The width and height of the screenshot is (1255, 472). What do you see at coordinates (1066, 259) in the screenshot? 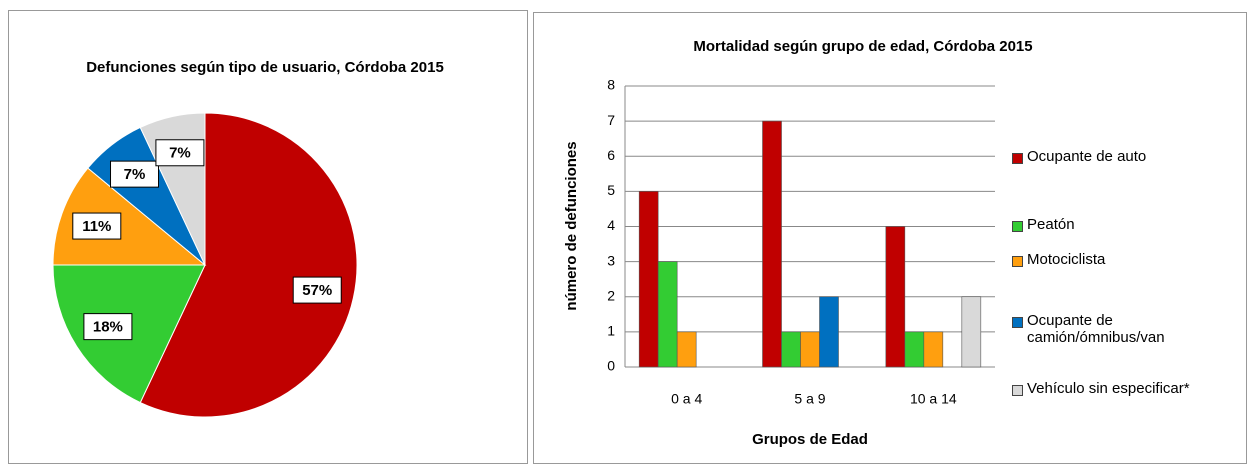
I see `legend-label: Motociclista` at bounding box center [1066, 259].